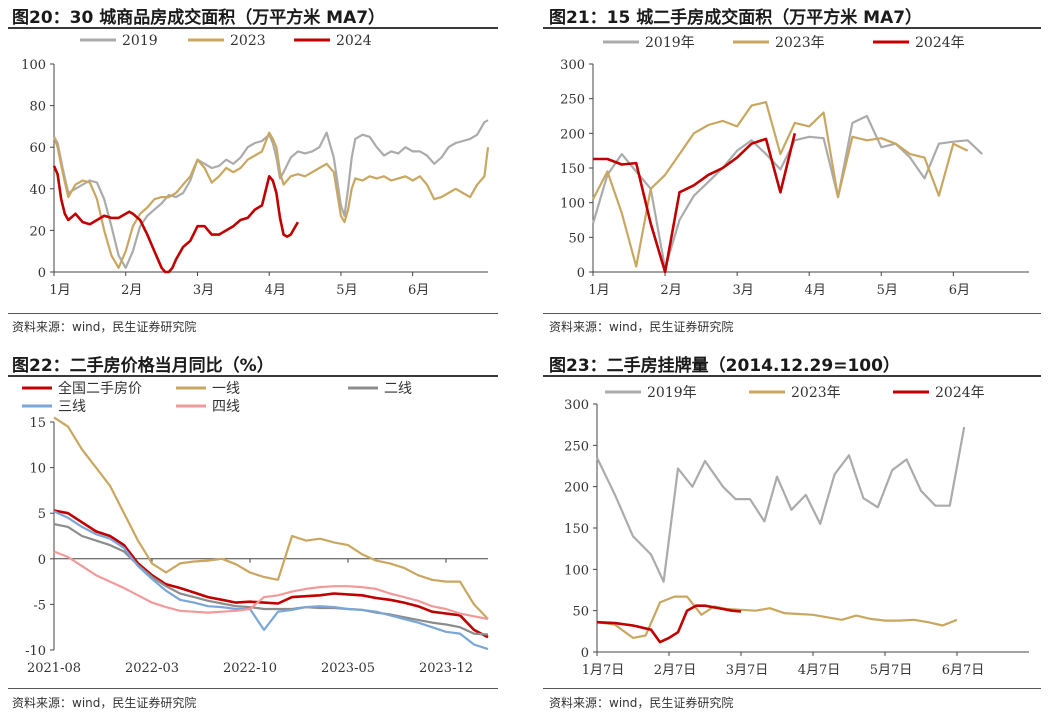  Describe the element at coordinates (724, 366) in the screenshot. I see `chart-title: 图23：二手房挂牌量（2014.12.29=100）` at that location.